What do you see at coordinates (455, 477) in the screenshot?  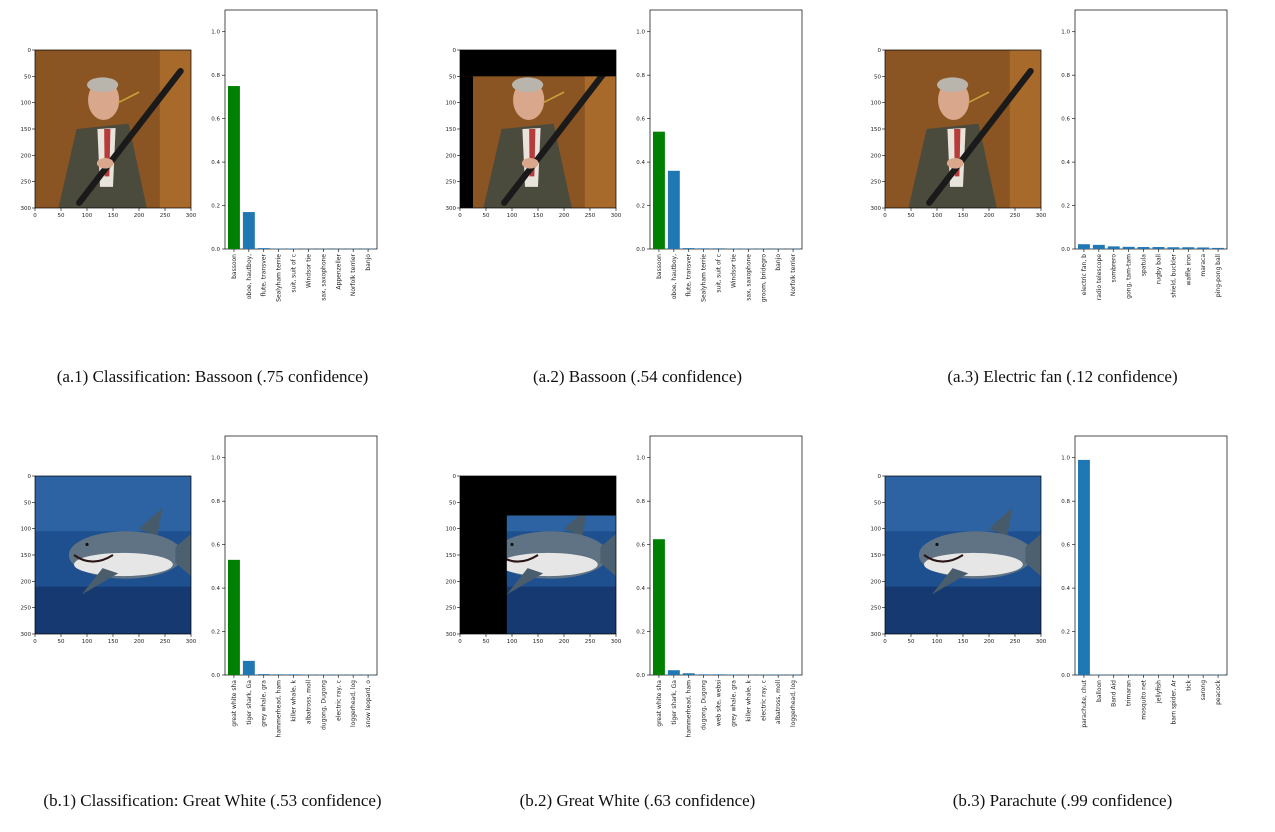 I see `panel-b2-image-ytick-label: 0` at bounding box center [455, 477].